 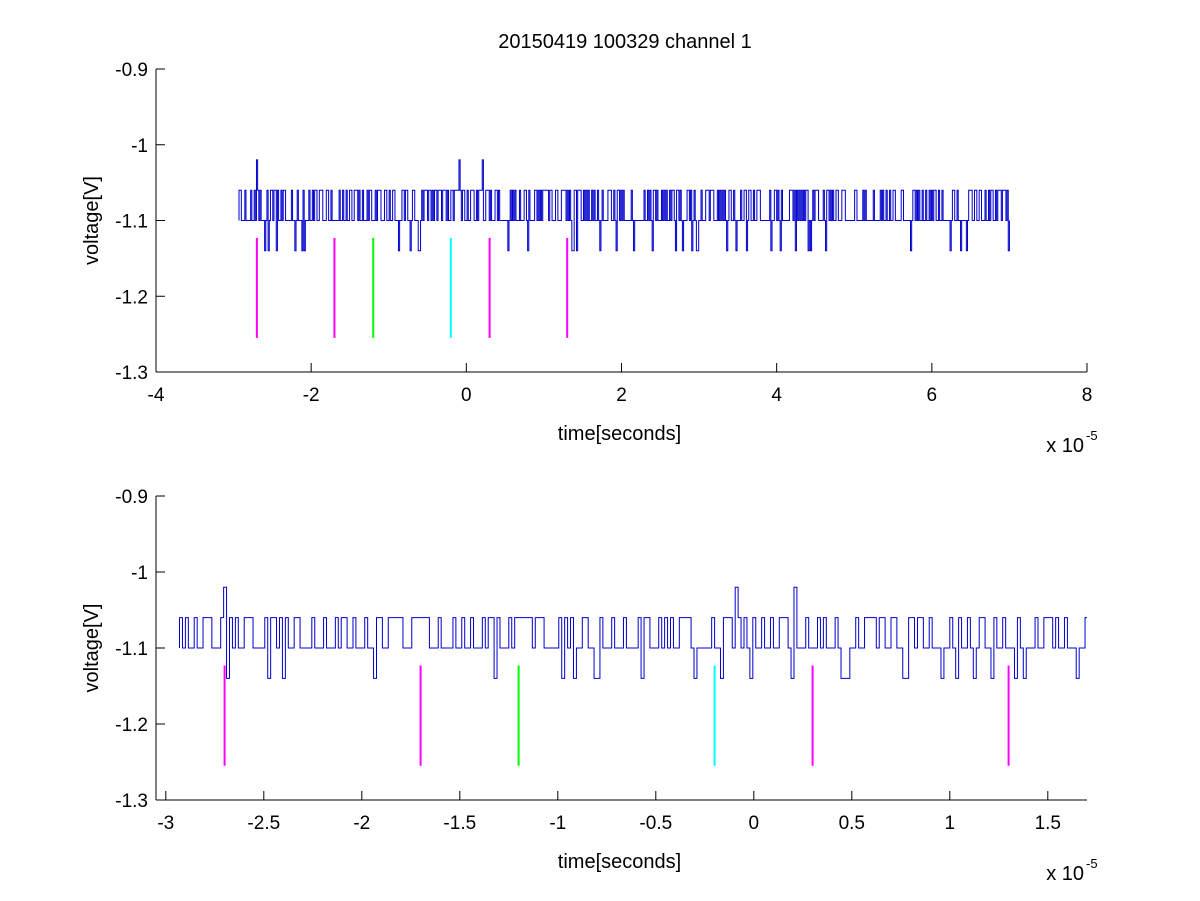 I want to click on x-tick-label: 1.5, so click(x=1048, y=823).